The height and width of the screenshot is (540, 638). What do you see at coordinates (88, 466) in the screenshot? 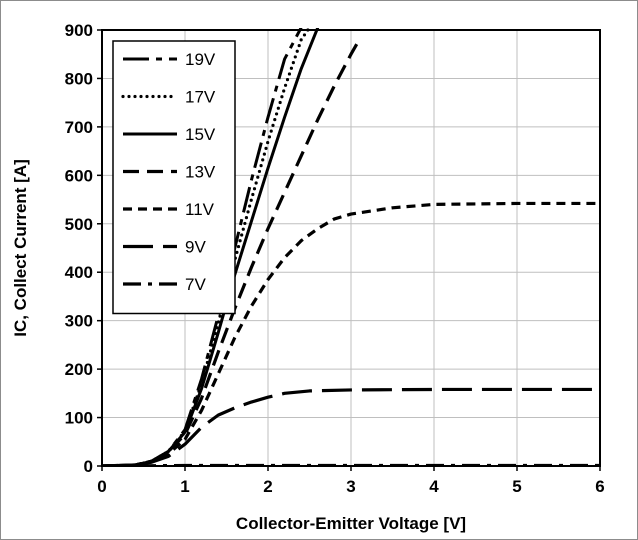
I see `y-tick-label: 0` at bounding box center [88, 466].